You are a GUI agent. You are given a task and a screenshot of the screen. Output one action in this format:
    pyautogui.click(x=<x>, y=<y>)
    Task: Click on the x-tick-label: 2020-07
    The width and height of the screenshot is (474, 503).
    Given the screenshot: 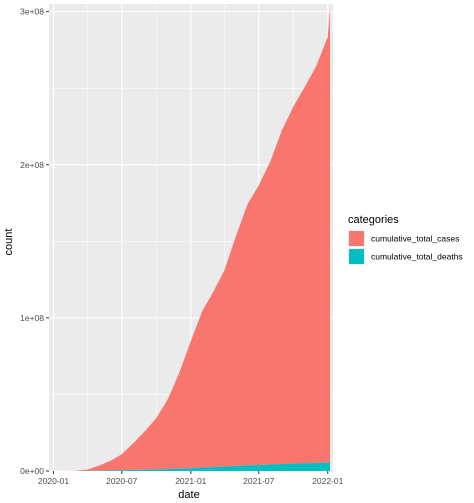 What is the action you would take?
    pyautogui.click(x=121, y=481)
    